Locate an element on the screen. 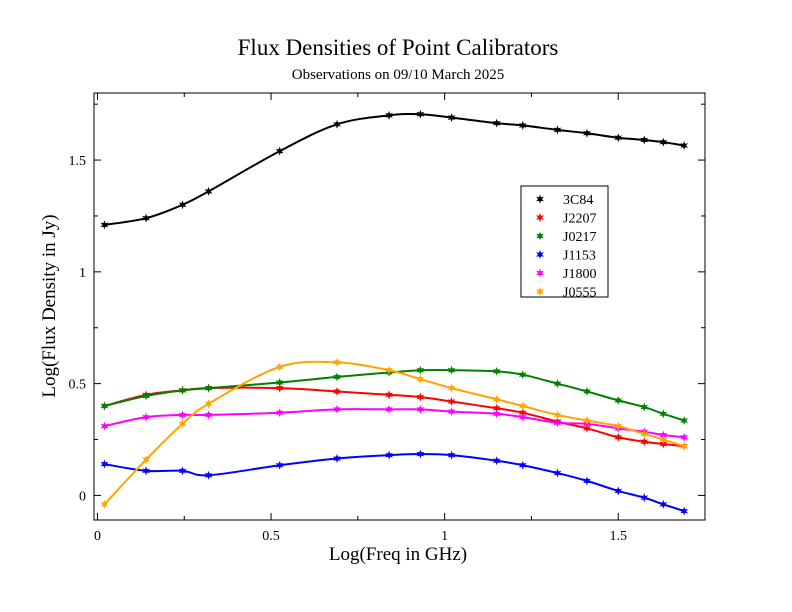  y-tick-label: 1 is located at coordinates (82, 273).